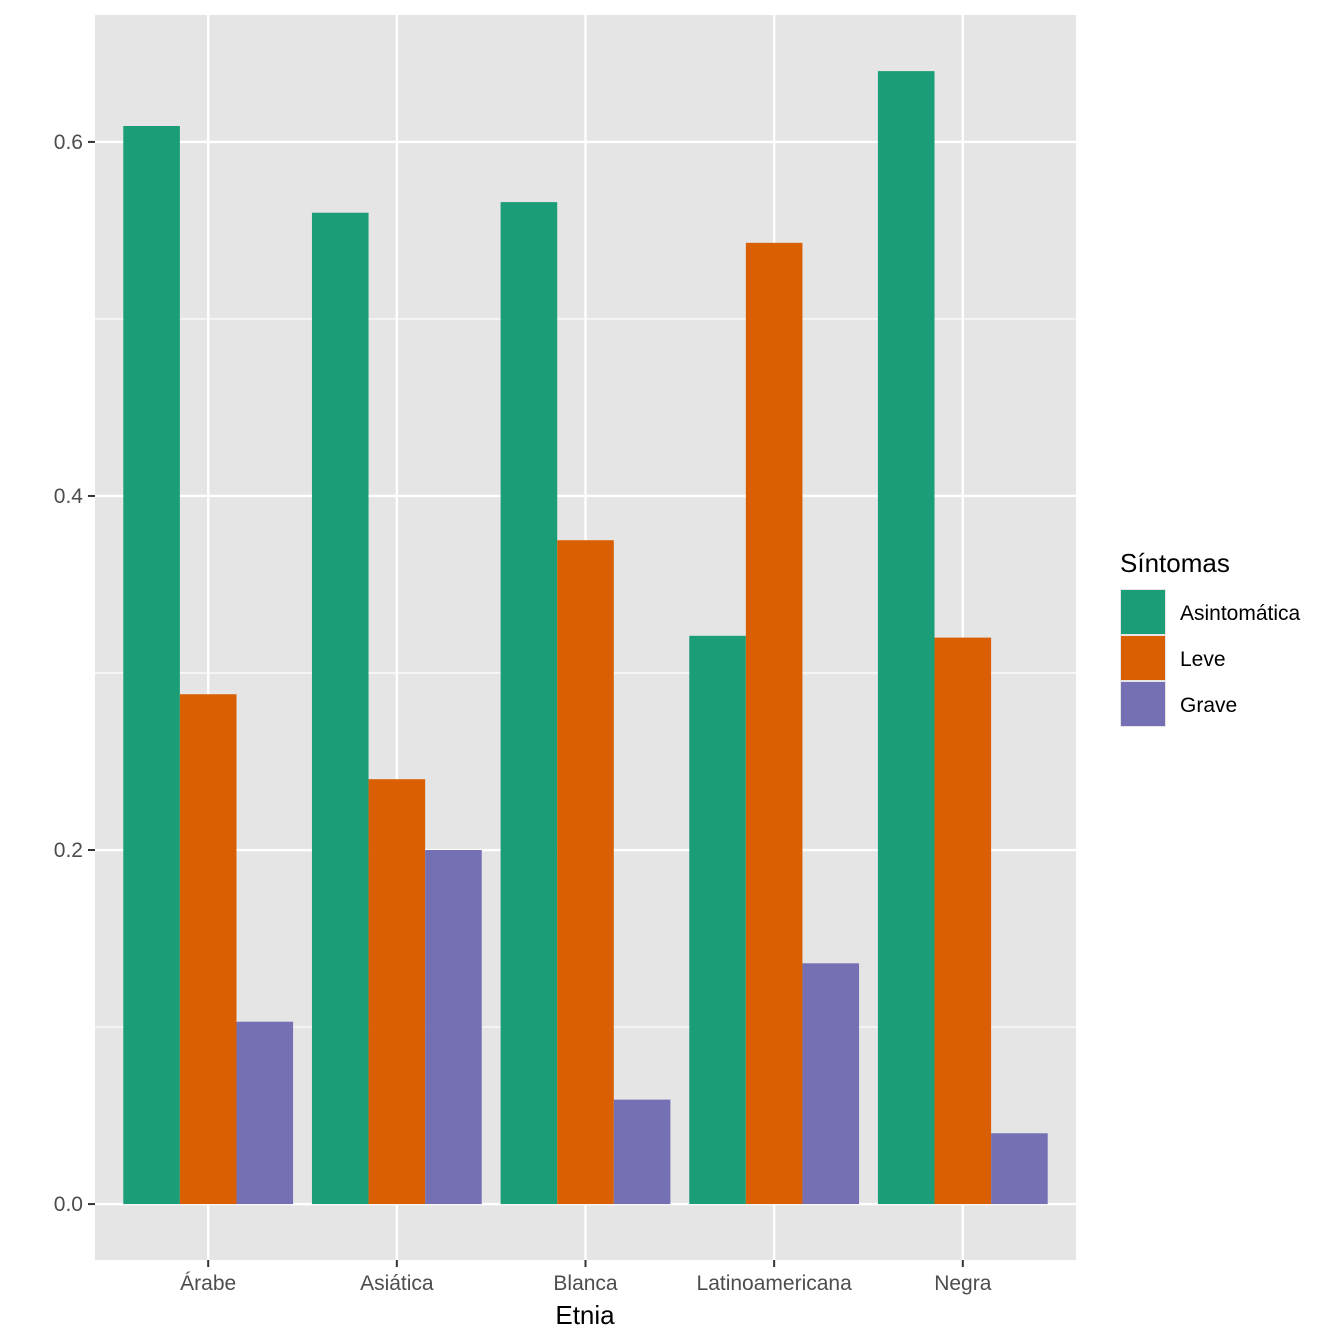 This screenshot has height=1344, width=1344. Describe the element at coordinates (1240, 613) in the screenshot. I see `legend-label: Asintomática` at that location.